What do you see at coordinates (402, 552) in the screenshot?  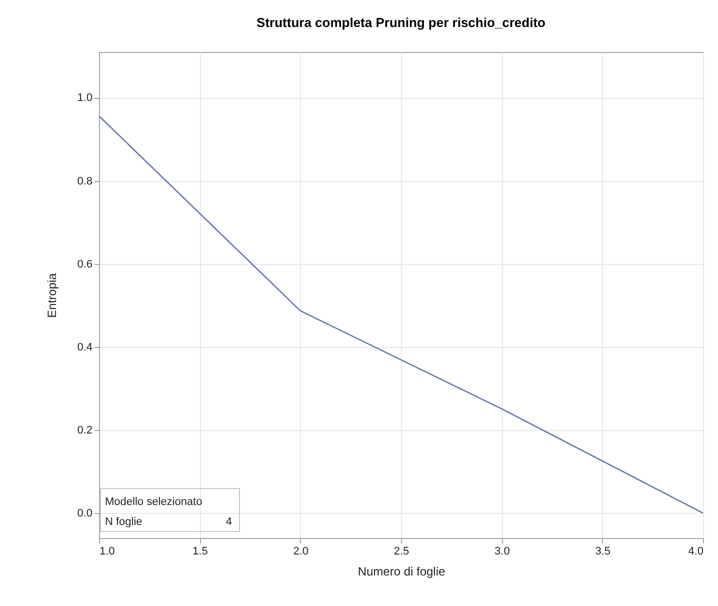 I see `x-tick-label: 2.5` at bounding box center [402, 552].